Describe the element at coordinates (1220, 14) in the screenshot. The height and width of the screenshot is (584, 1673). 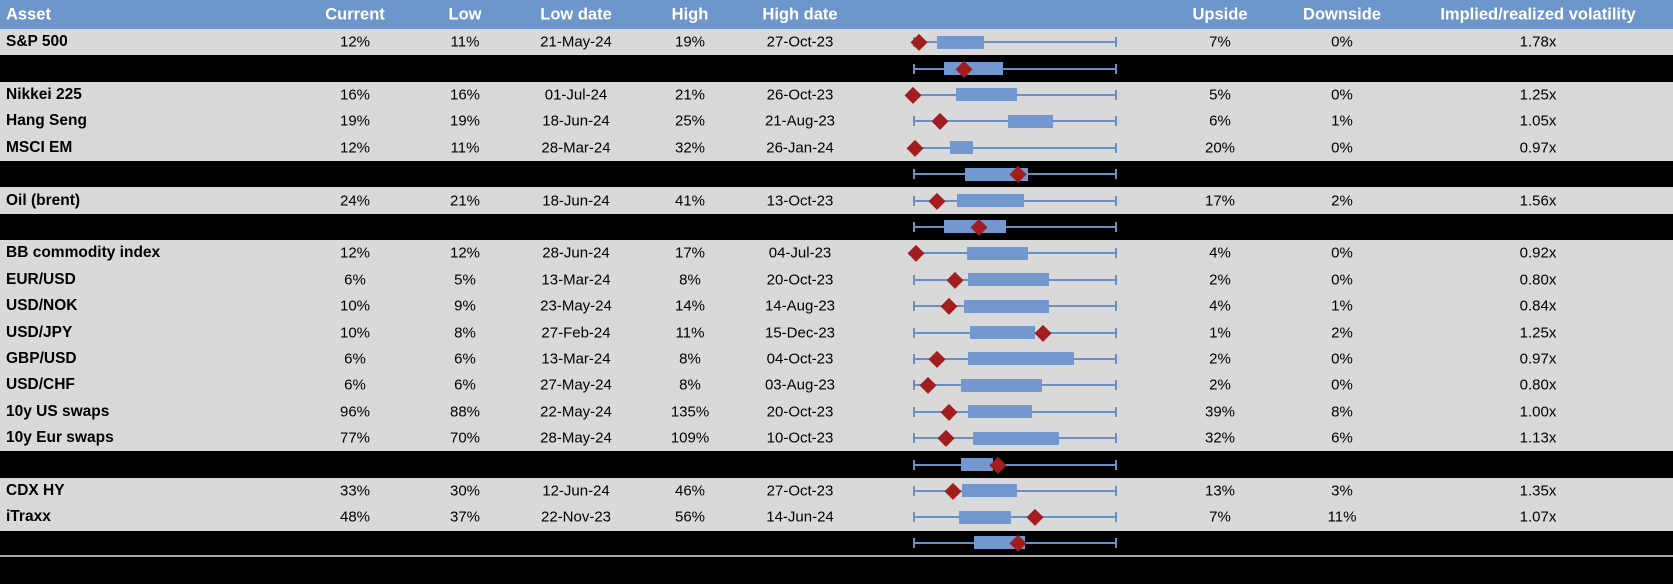
I see `header-upside: Upside` at that location.